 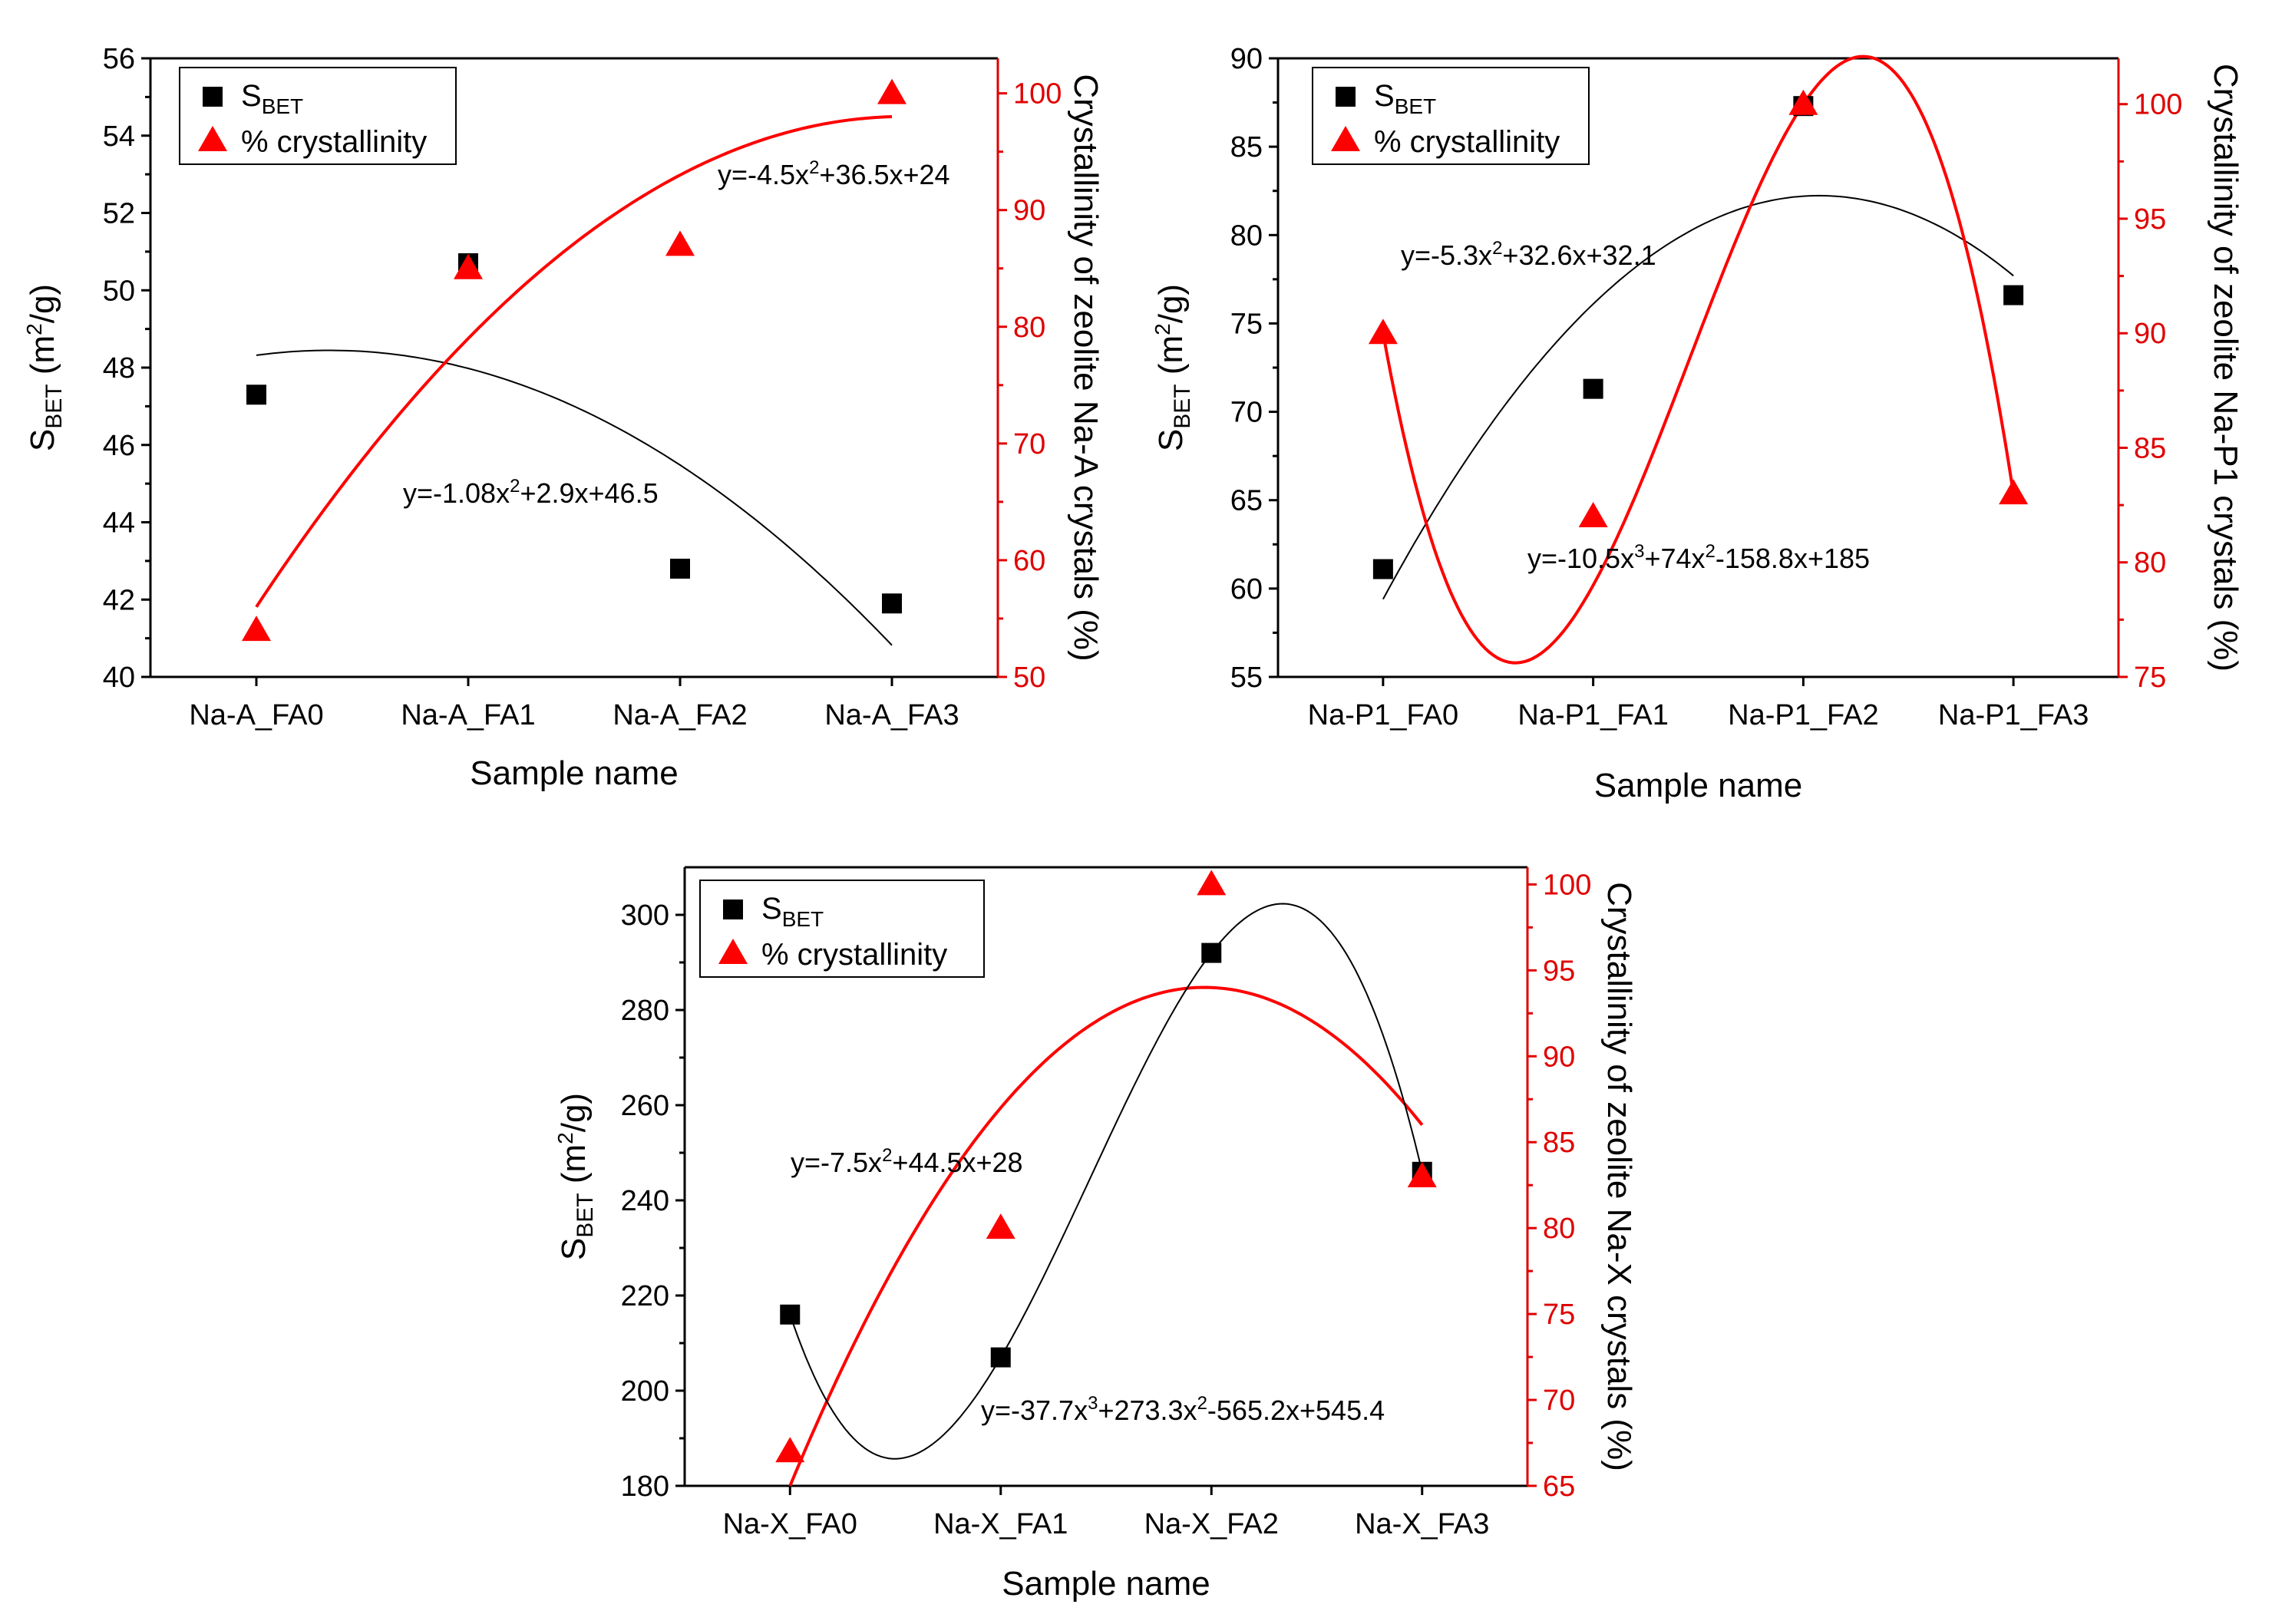 What do you see at coordinates (2013, 715) in the screenshot?
I see `x-tick-label: Na-P1_FA3` at bounding box center [2013, 715].